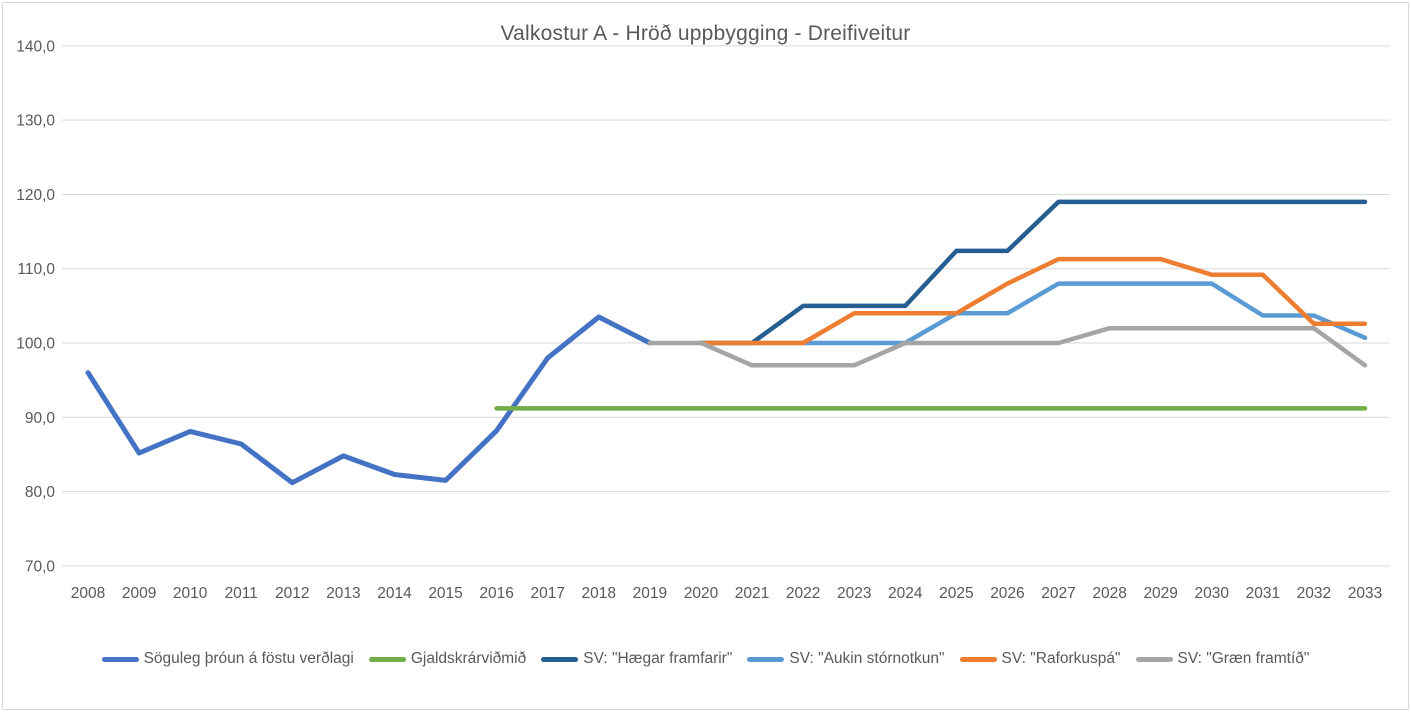 The height and width of the screenshot is (712, 1411). I want to click on x-axis-label: 2011, so click(241, 593).